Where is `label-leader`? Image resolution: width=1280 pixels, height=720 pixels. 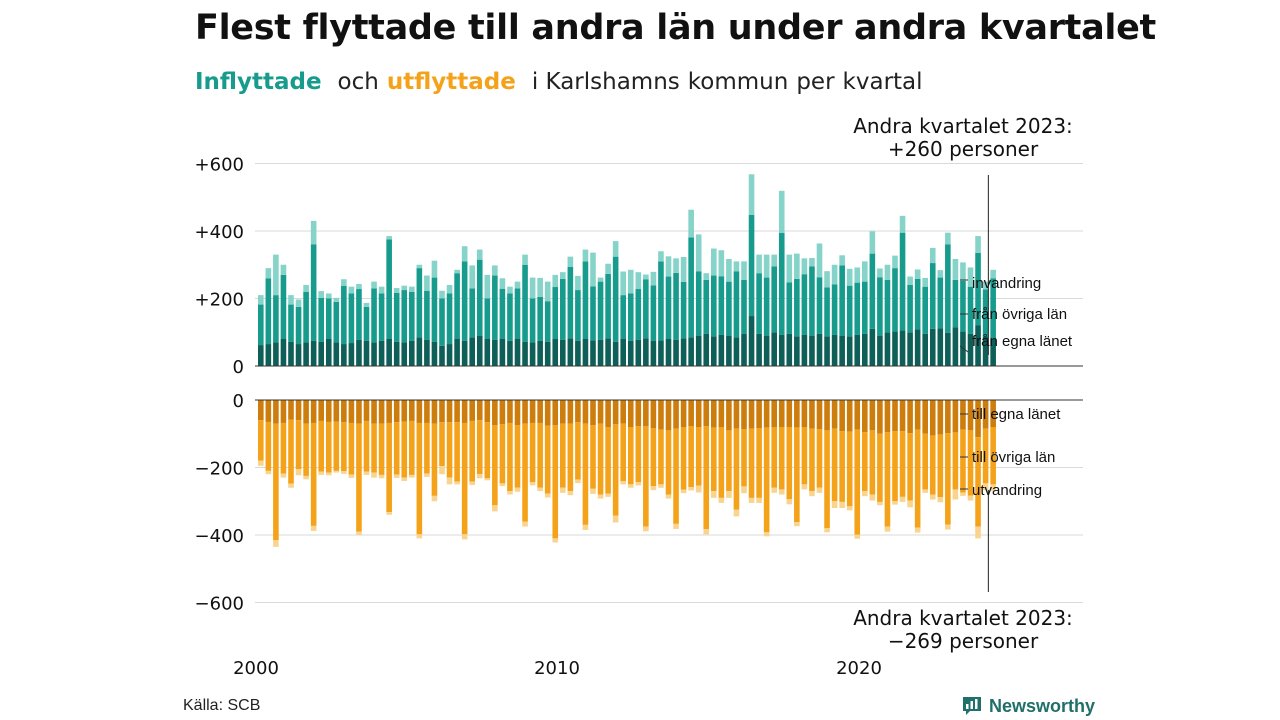 label-leader is located at coordinates (964, 349).